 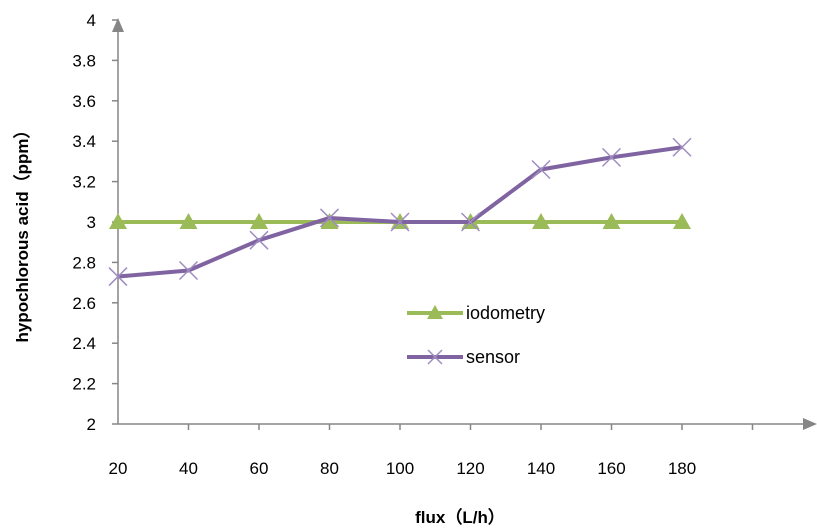 What do you see at coordinates (118, 468) in the screenshot?
I see `x-tick-label: 20` at bounding box center [118, 468].